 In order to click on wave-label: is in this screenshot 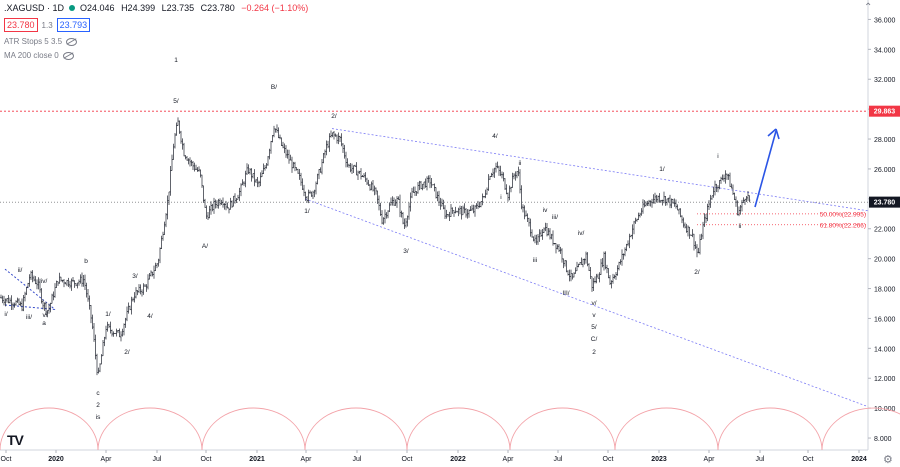, I will do `click(98, 417)`.